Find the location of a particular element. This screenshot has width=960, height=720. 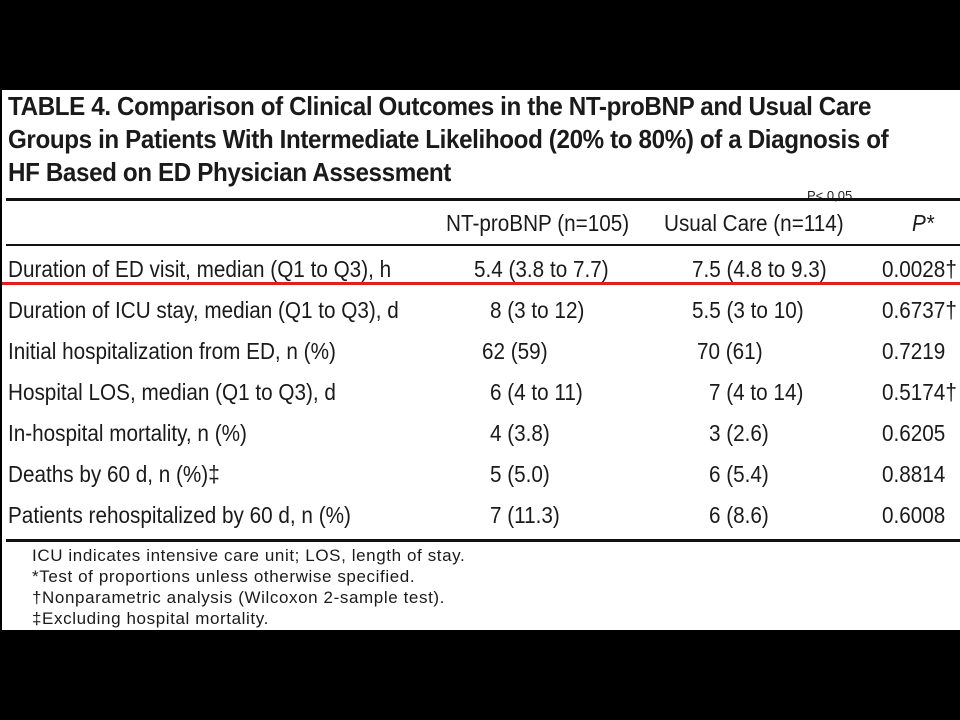

row-p-value: 0.6008 is located at coordinates (914, 515).